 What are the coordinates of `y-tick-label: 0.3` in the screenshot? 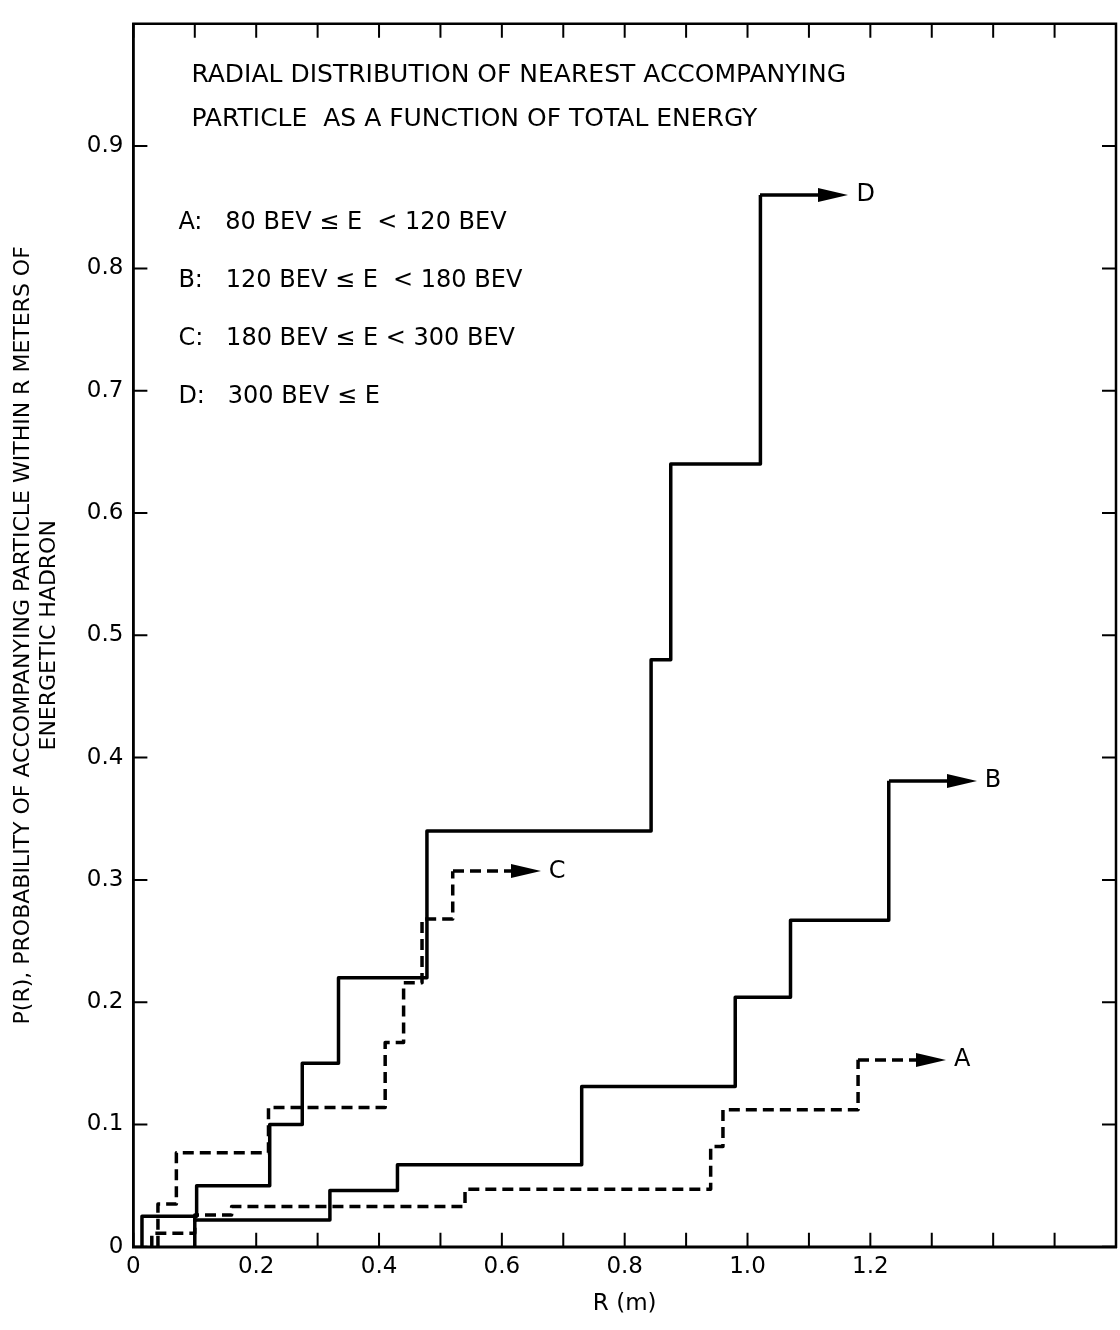 It's located at (105, 877).